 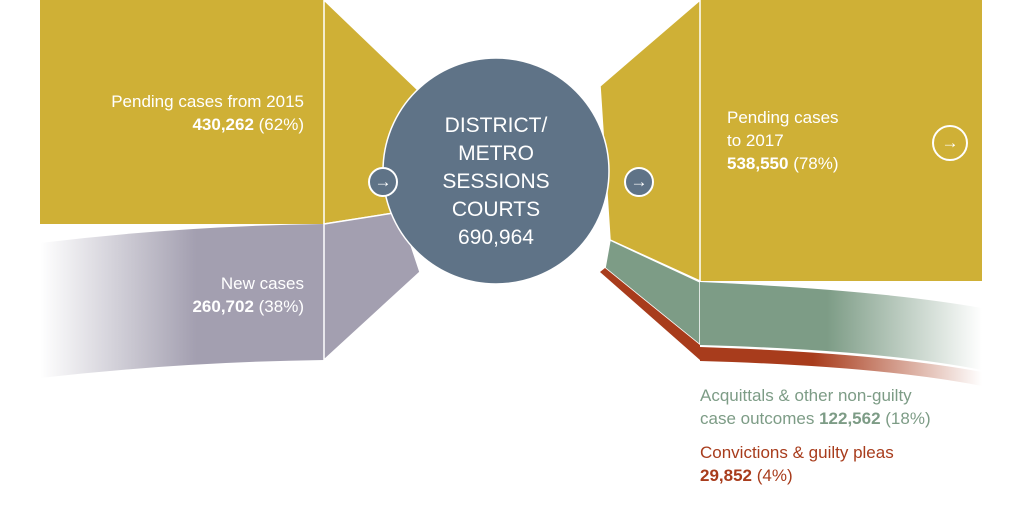 What do you see at coordinates (650, 141) in the screenshot?
I see `pending-2017-funnel` at bounding box center [650, 141].